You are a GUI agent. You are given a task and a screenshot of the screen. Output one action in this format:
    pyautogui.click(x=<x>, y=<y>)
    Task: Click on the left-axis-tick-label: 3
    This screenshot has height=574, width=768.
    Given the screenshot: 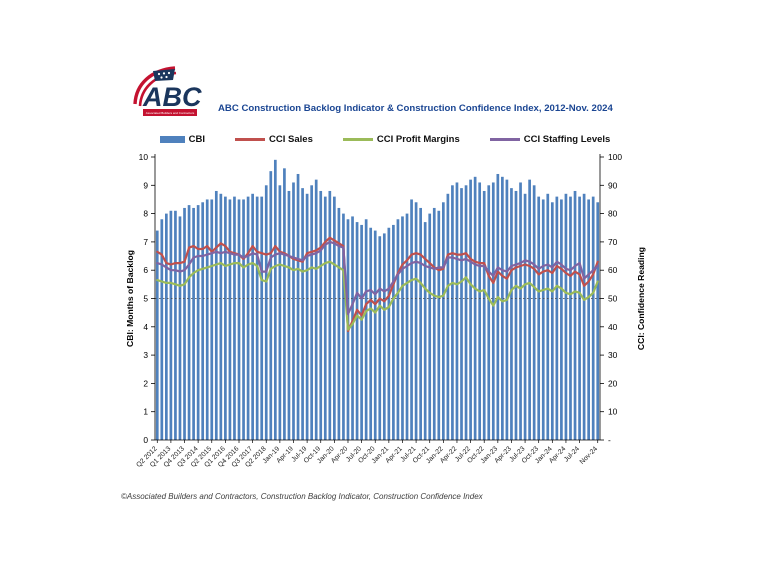 What is the action you would take?
    pyautogui.click(x=145, y=355)
    